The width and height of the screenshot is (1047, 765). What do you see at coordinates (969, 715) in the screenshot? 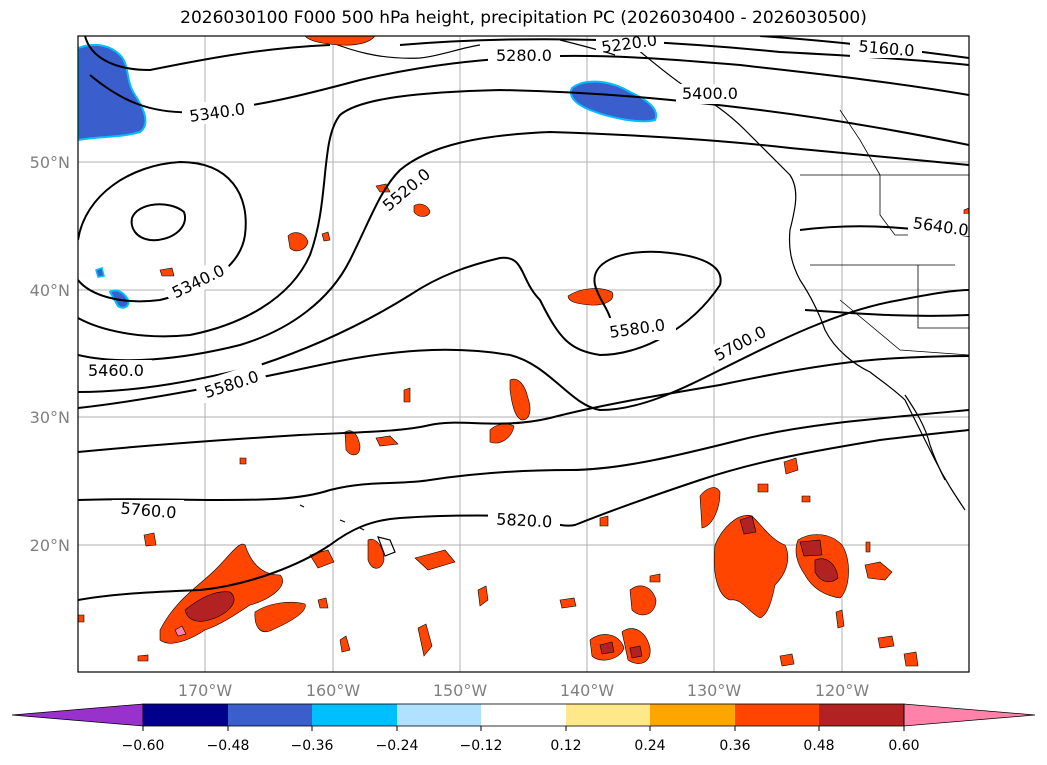
I see `colorbar-extend-high` at bounding box center [969, 715].